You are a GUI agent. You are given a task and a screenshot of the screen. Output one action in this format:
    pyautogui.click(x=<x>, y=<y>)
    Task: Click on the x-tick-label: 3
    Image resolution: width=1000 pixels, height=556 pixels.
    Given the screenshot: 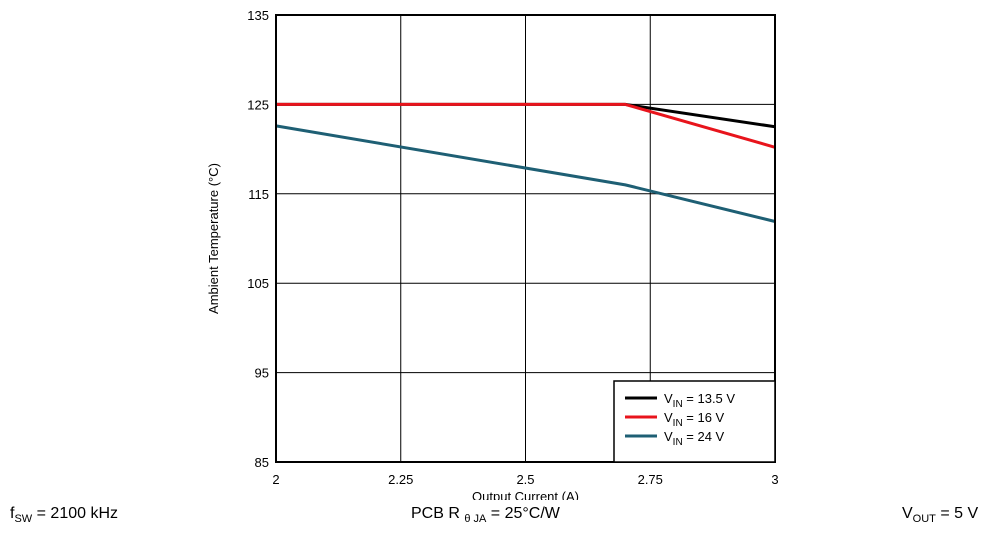 What is the action you would take?
    pyautogui.click(x=774, y=479)
    